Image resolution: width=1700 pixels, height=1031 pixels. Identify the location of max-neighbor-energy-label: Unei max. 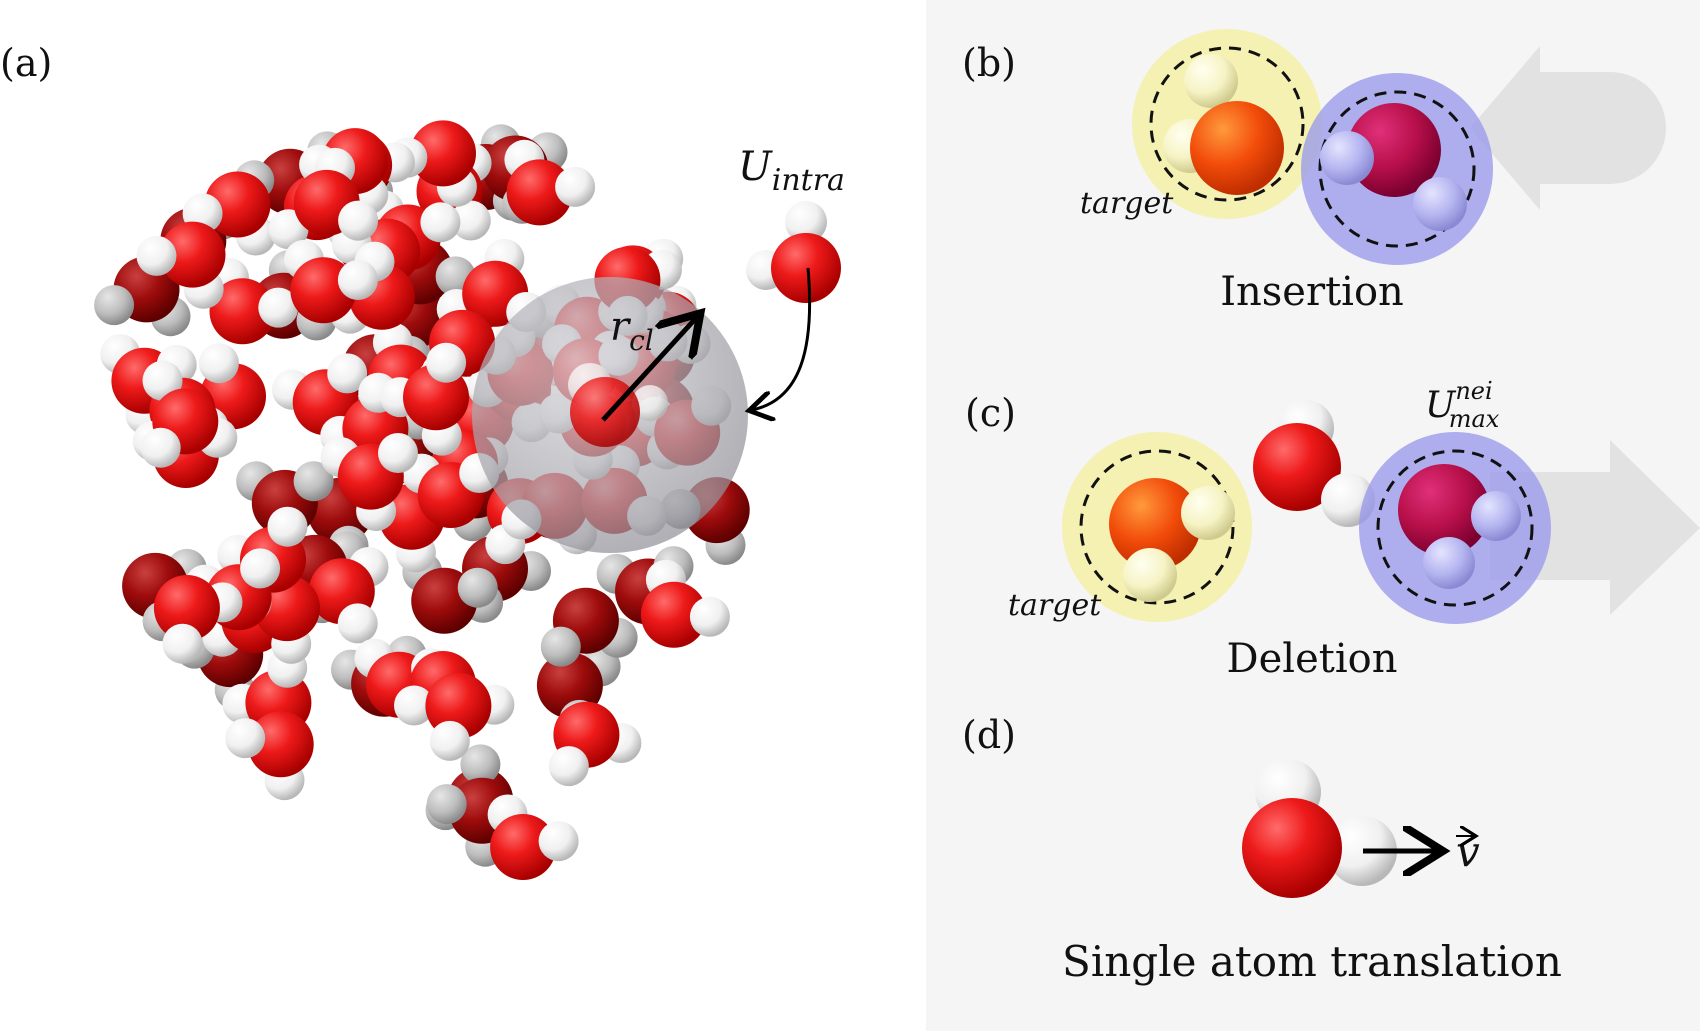
(1462, 405).